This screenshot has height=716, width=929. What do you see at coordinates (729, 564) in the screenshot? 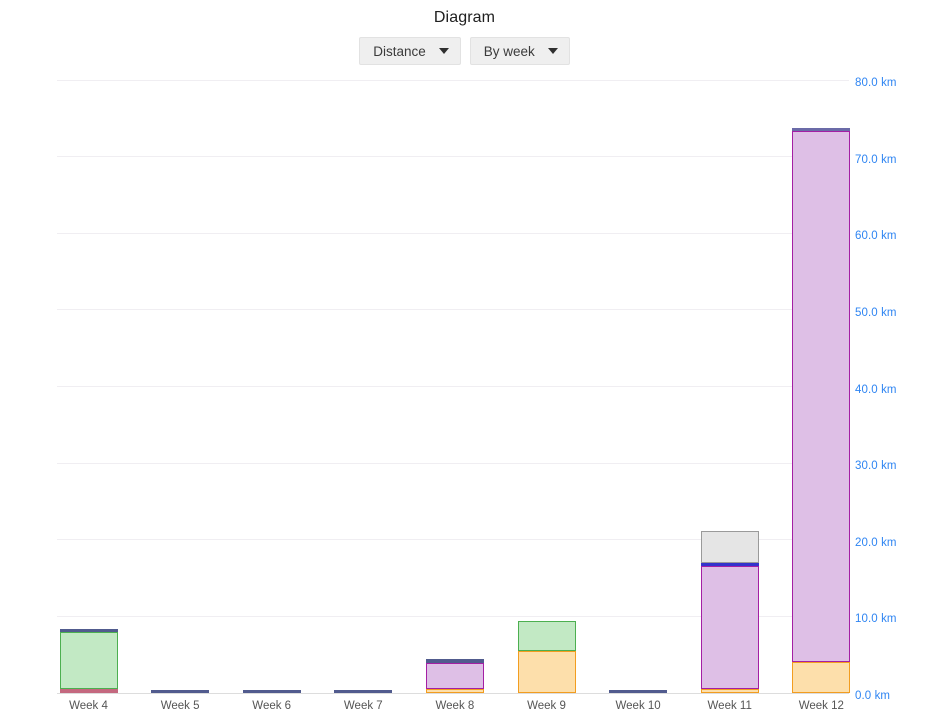
I see `indigo-line` at bounding box center [729, 564].